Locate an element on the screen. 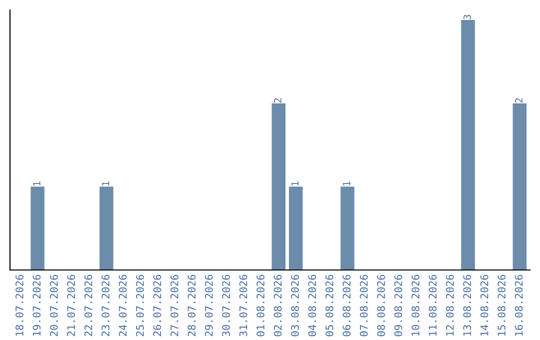 The width and height of the screenshot is (540, 340). x-tick-label: 28.07.2026 is located at coordinates (192, 305).